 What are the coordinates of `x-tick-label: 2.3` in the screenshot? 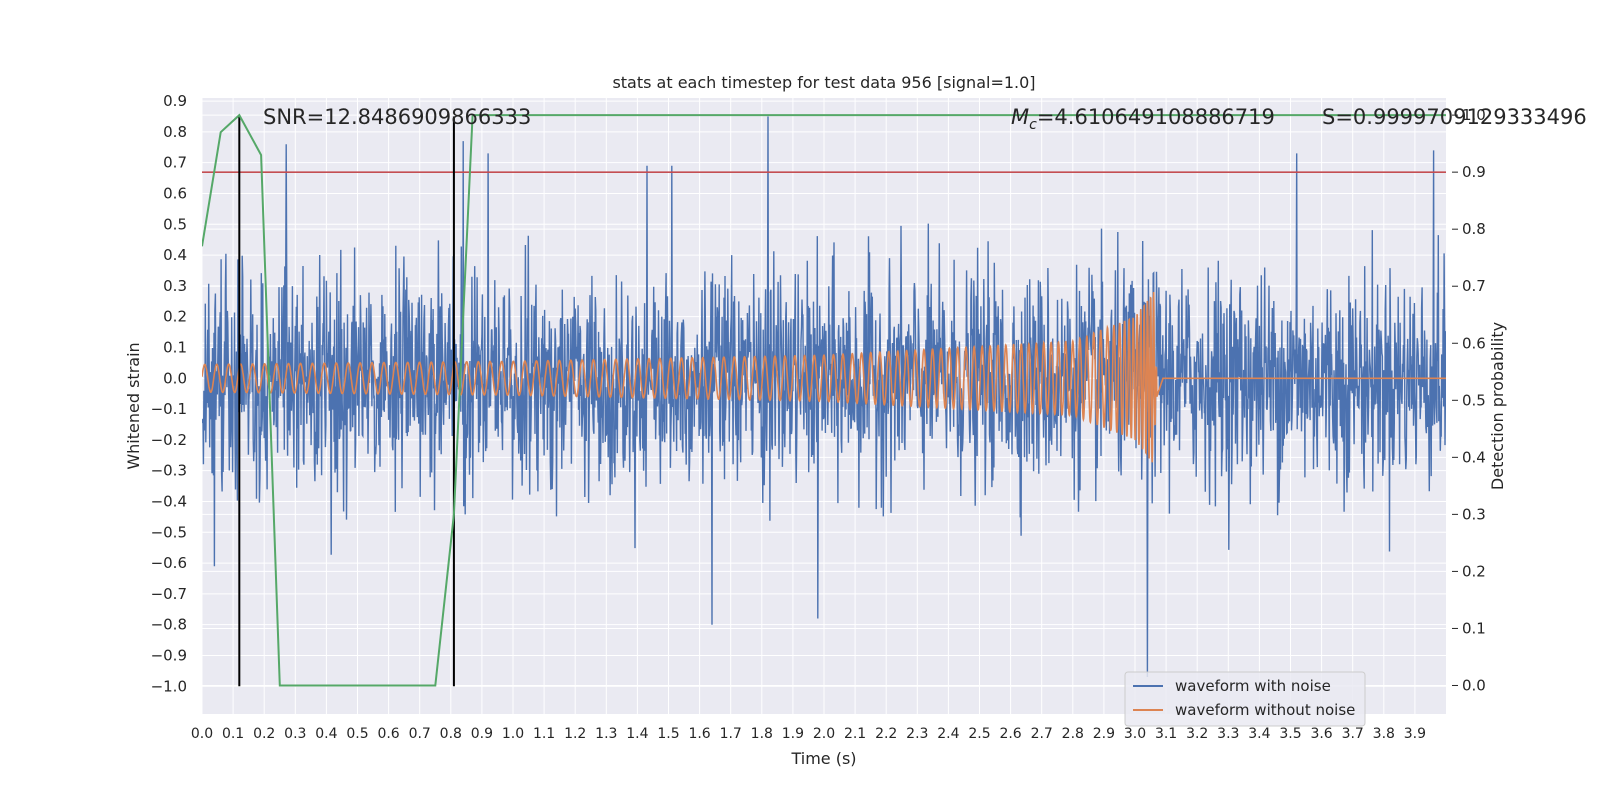 It's located at (917, 734).